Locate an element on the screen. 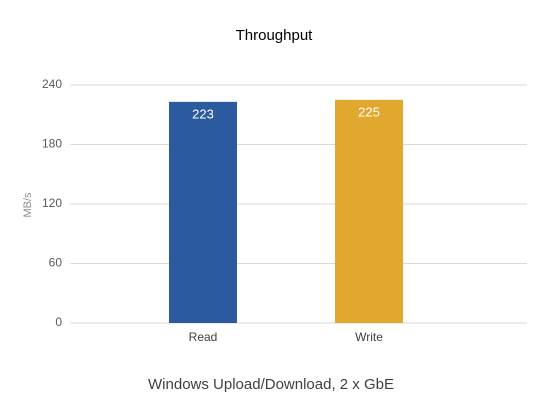  y-tick-label: 0 is located at coordinates (58, 322).